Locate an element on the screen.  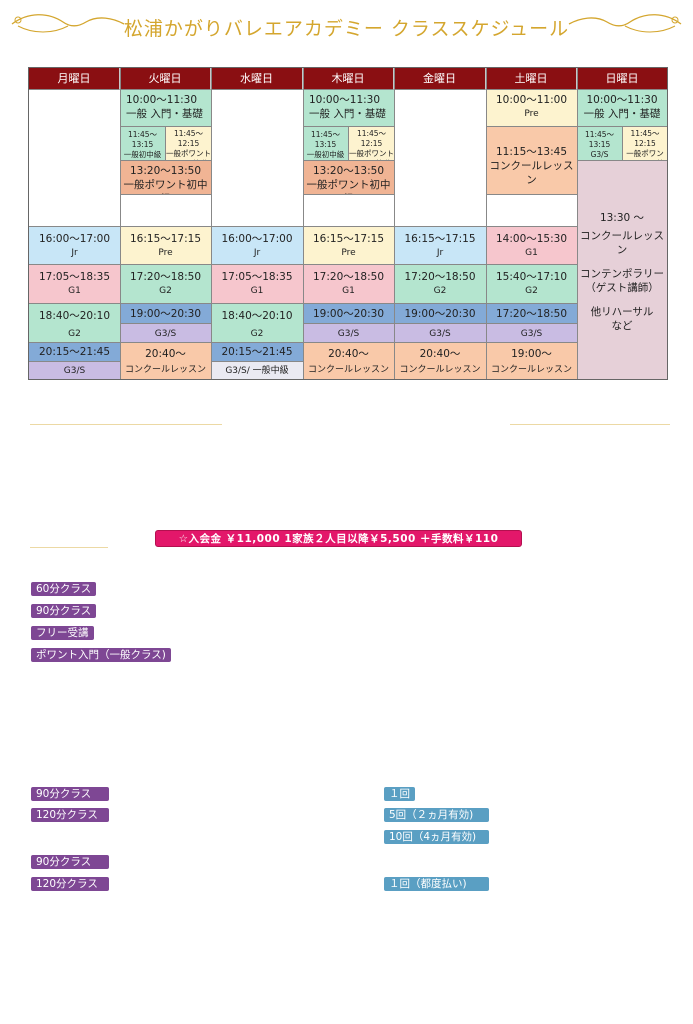
sat-slot-c-class: G3/S is located at coordinates (531, 333).